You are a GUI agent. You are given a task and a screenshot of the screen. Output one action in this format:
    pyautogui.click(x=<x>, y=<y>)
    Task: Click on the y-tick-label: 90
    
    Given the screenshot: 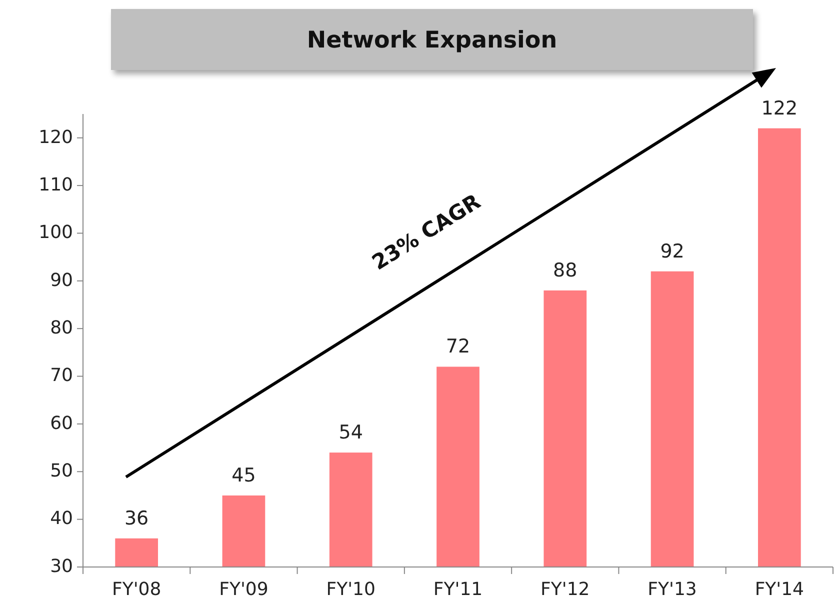 What is the action you would take?
    pyautogui.click(x=61, y=280)
    